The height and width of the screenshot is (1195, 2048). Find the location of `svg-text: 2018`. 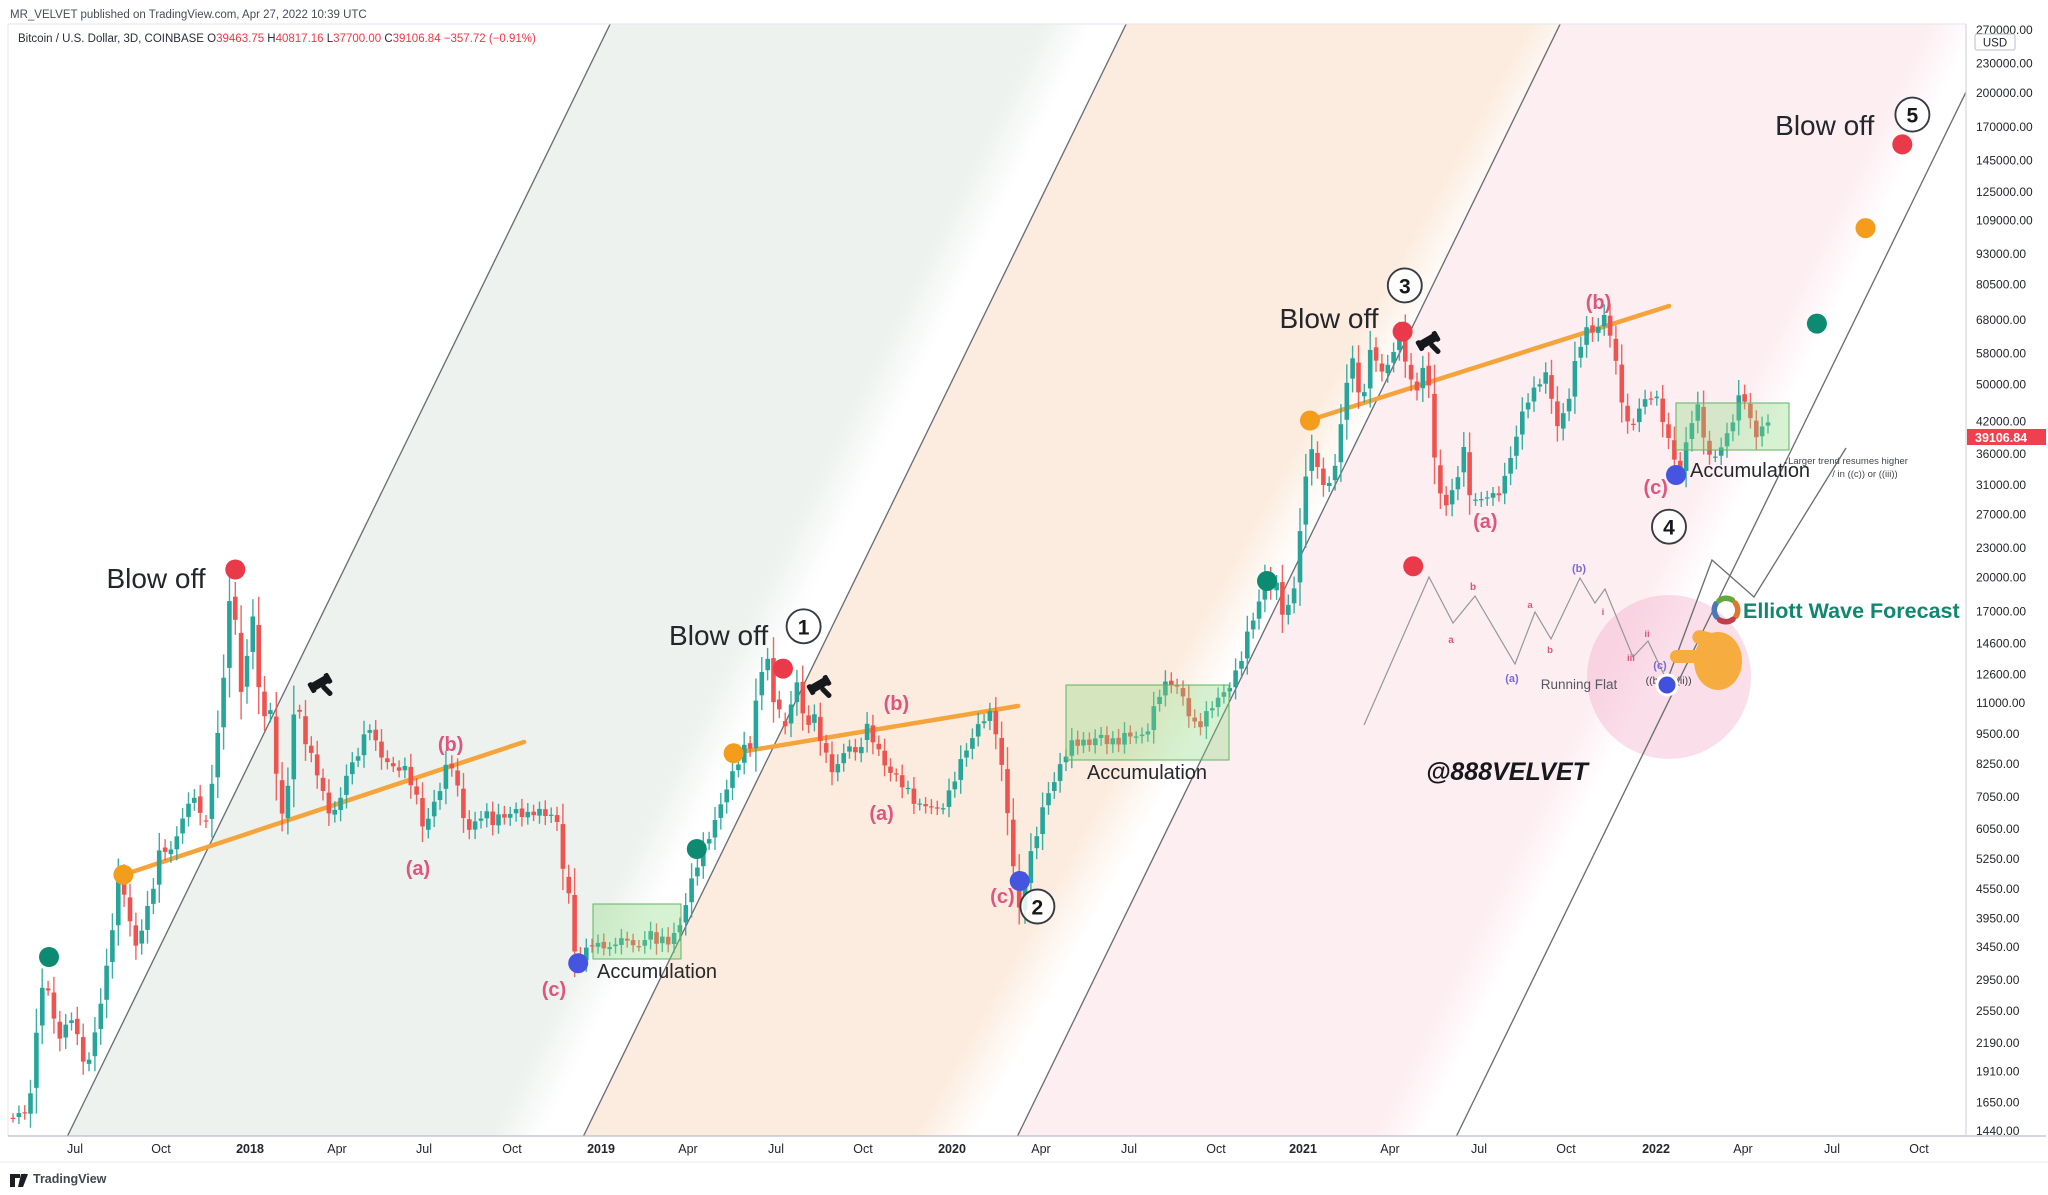

svg-text: 2018 is located at coordinates (250, 1149).